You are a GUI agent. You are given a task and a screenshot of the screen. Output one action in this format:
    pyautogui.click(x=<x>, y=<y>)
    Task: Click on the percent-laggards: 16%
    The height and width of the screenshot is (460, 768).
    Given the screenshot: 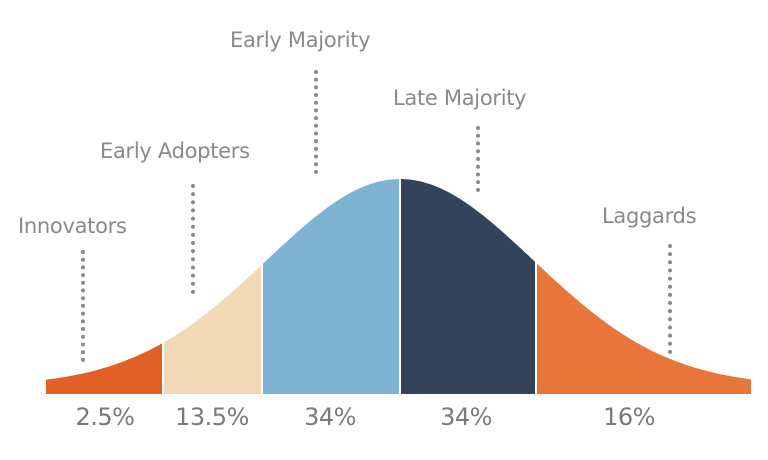 What is the action you would take?
    pyautogui.click(x=629, y=417)
    